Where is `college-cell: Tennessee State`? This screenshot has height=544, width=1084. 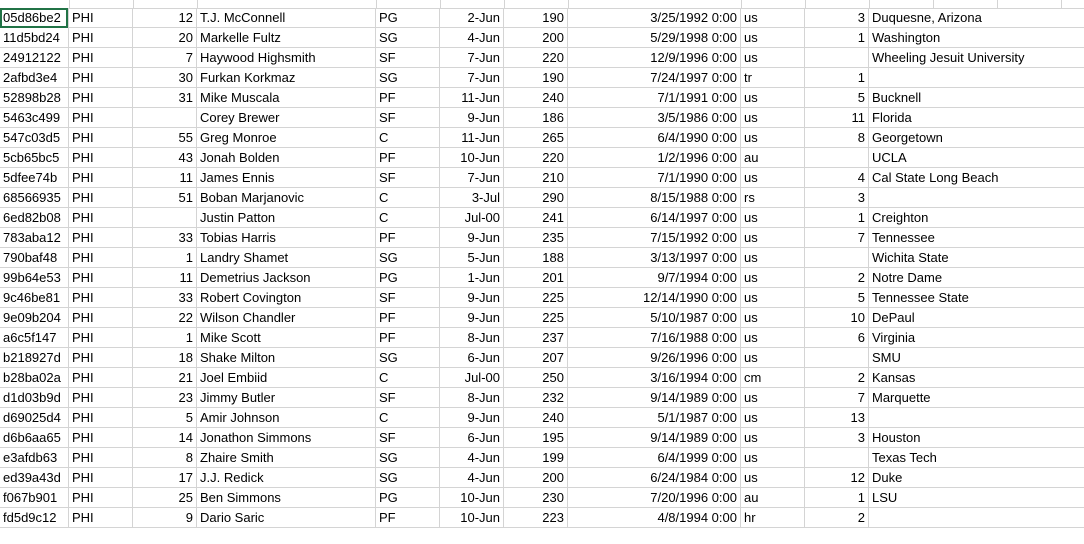
college-cell: Tennessee State is located at coordinates (976, 298).